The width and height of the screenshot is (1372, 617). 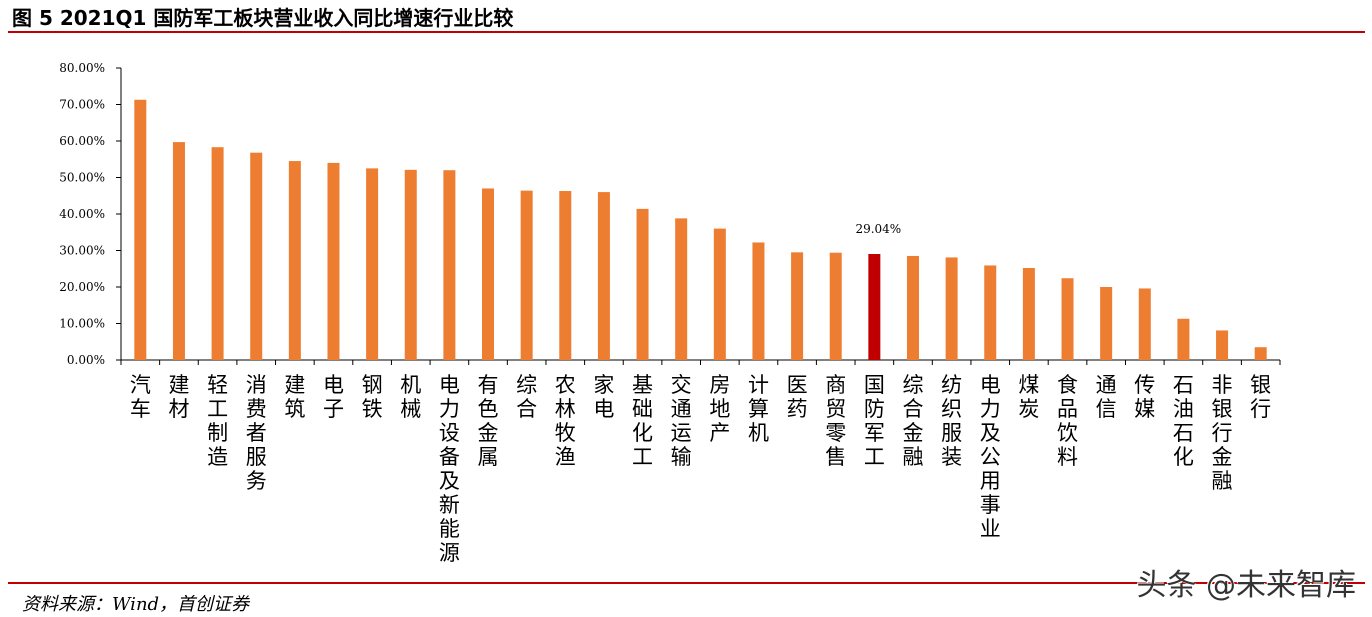 What do you see at coordinates (82, 178) in the screenshot?
I see `y-tick-label: 50.00%` at bounding box center [82, 178].